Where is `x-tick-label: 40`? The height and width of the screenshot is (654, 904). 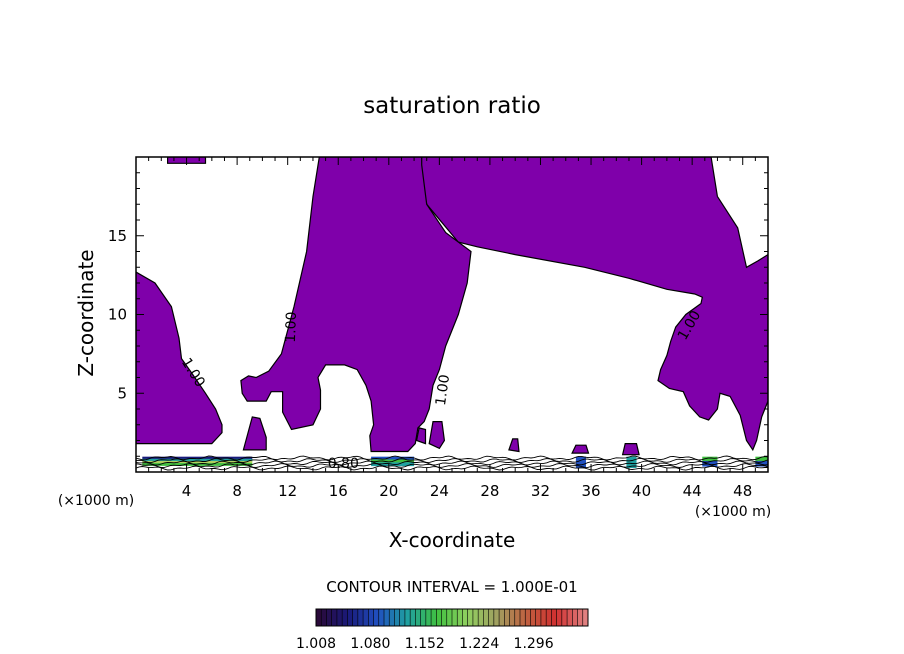
x-tick-label: 40 is located at coordinates (641, 491).